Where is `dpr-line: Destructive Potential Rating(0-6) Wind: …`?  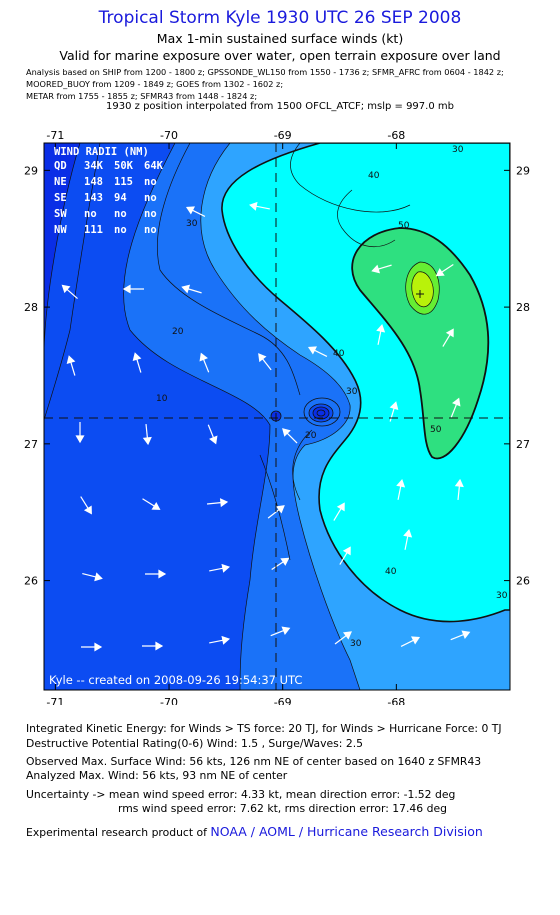 dpr-line: Destructive Potential Rating(0-6) Wind: … is located at coordinates (195, 743).